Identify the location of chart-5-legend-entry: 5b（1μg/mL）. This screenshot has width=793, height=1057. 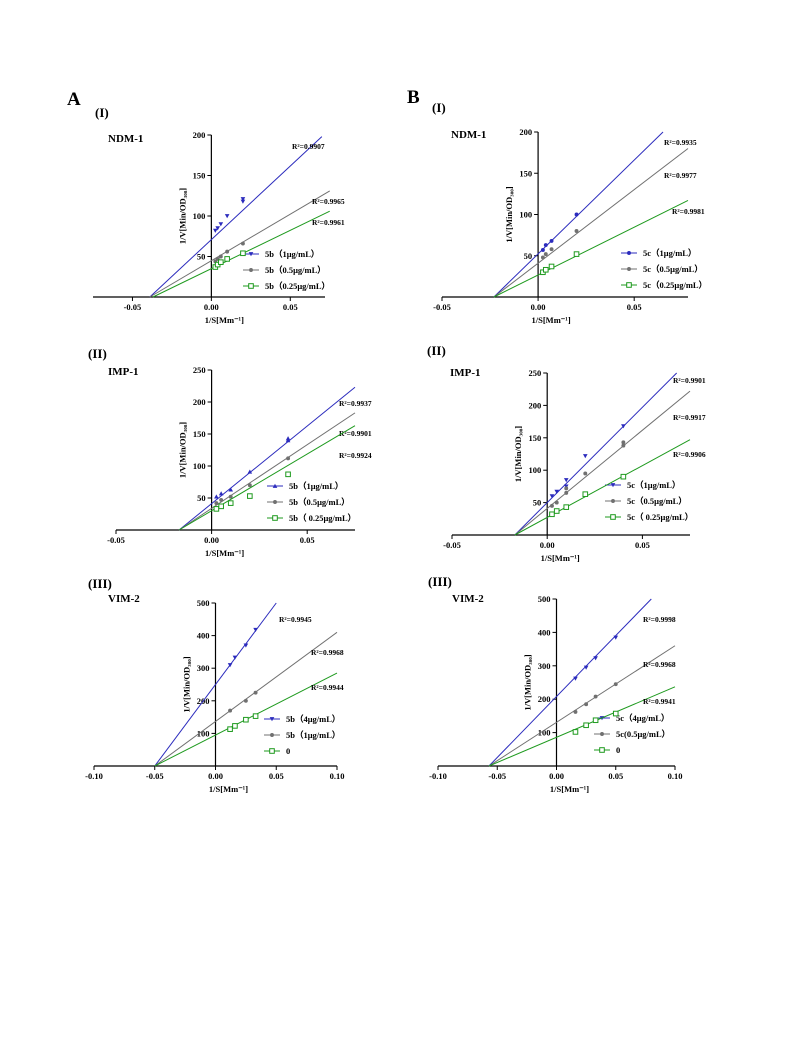
(313, 735).